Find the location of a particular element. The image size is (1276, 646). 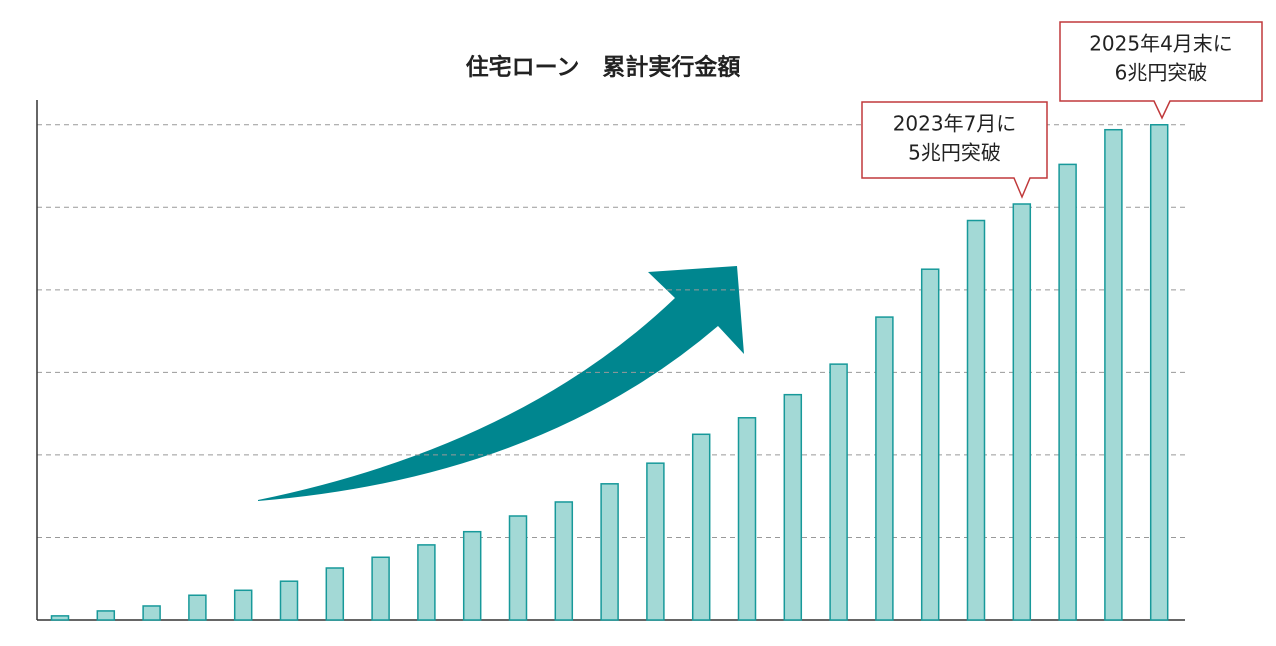

chart-title: 住宅ローン 累計実行金額 is located at coordinates (603, 67).